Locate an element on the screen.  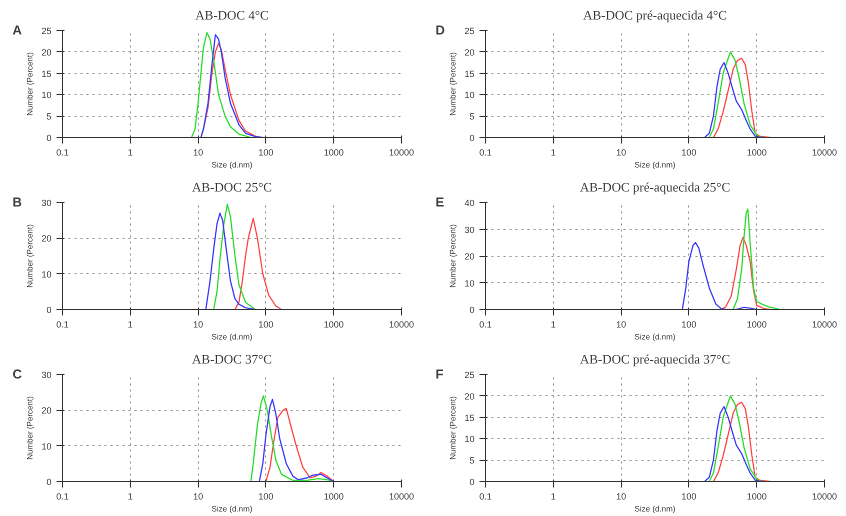
chart-title: AB-DOC 25°C is located at coordinates (232, 187).